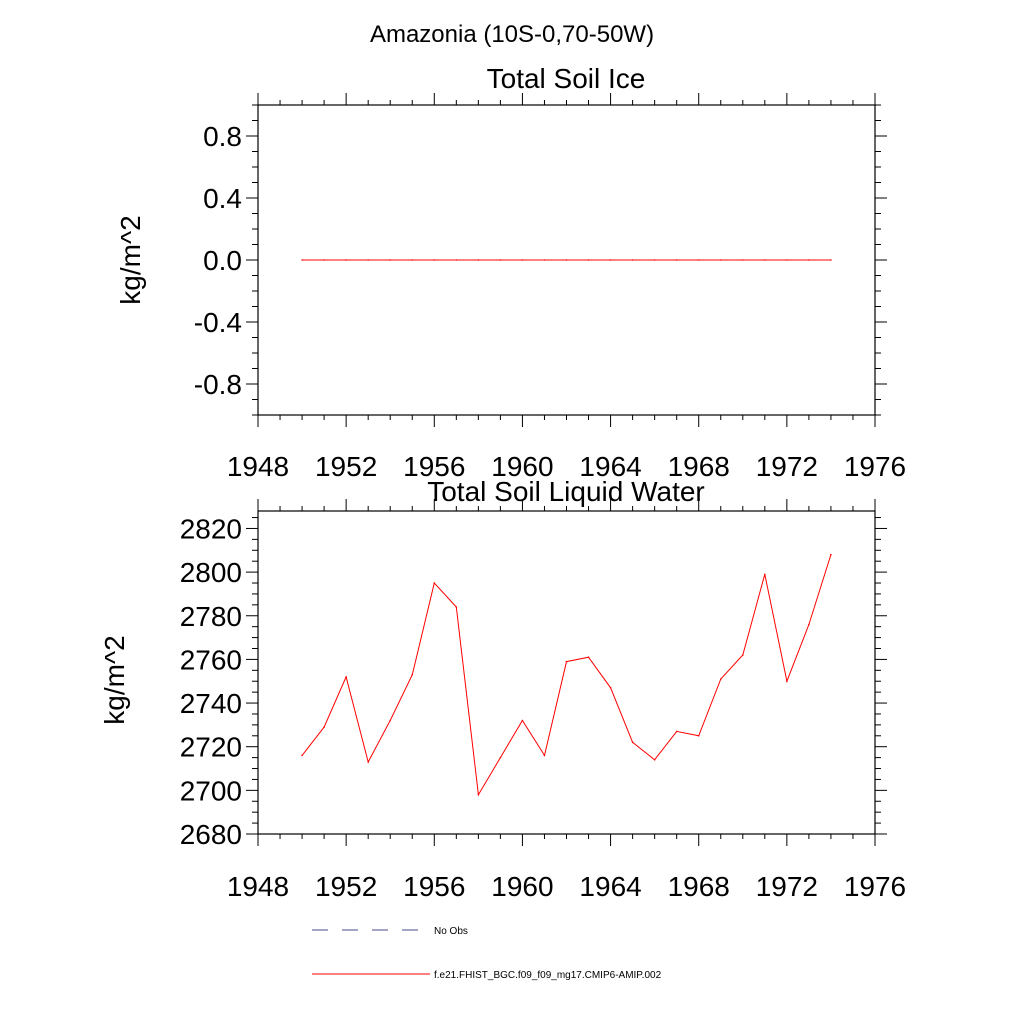 The image size is (1024, 1024). What do you see at coordinates (211, 528) in the screenshot?
I see `y-tick-label: 2820` at bounding box center [211, 528].